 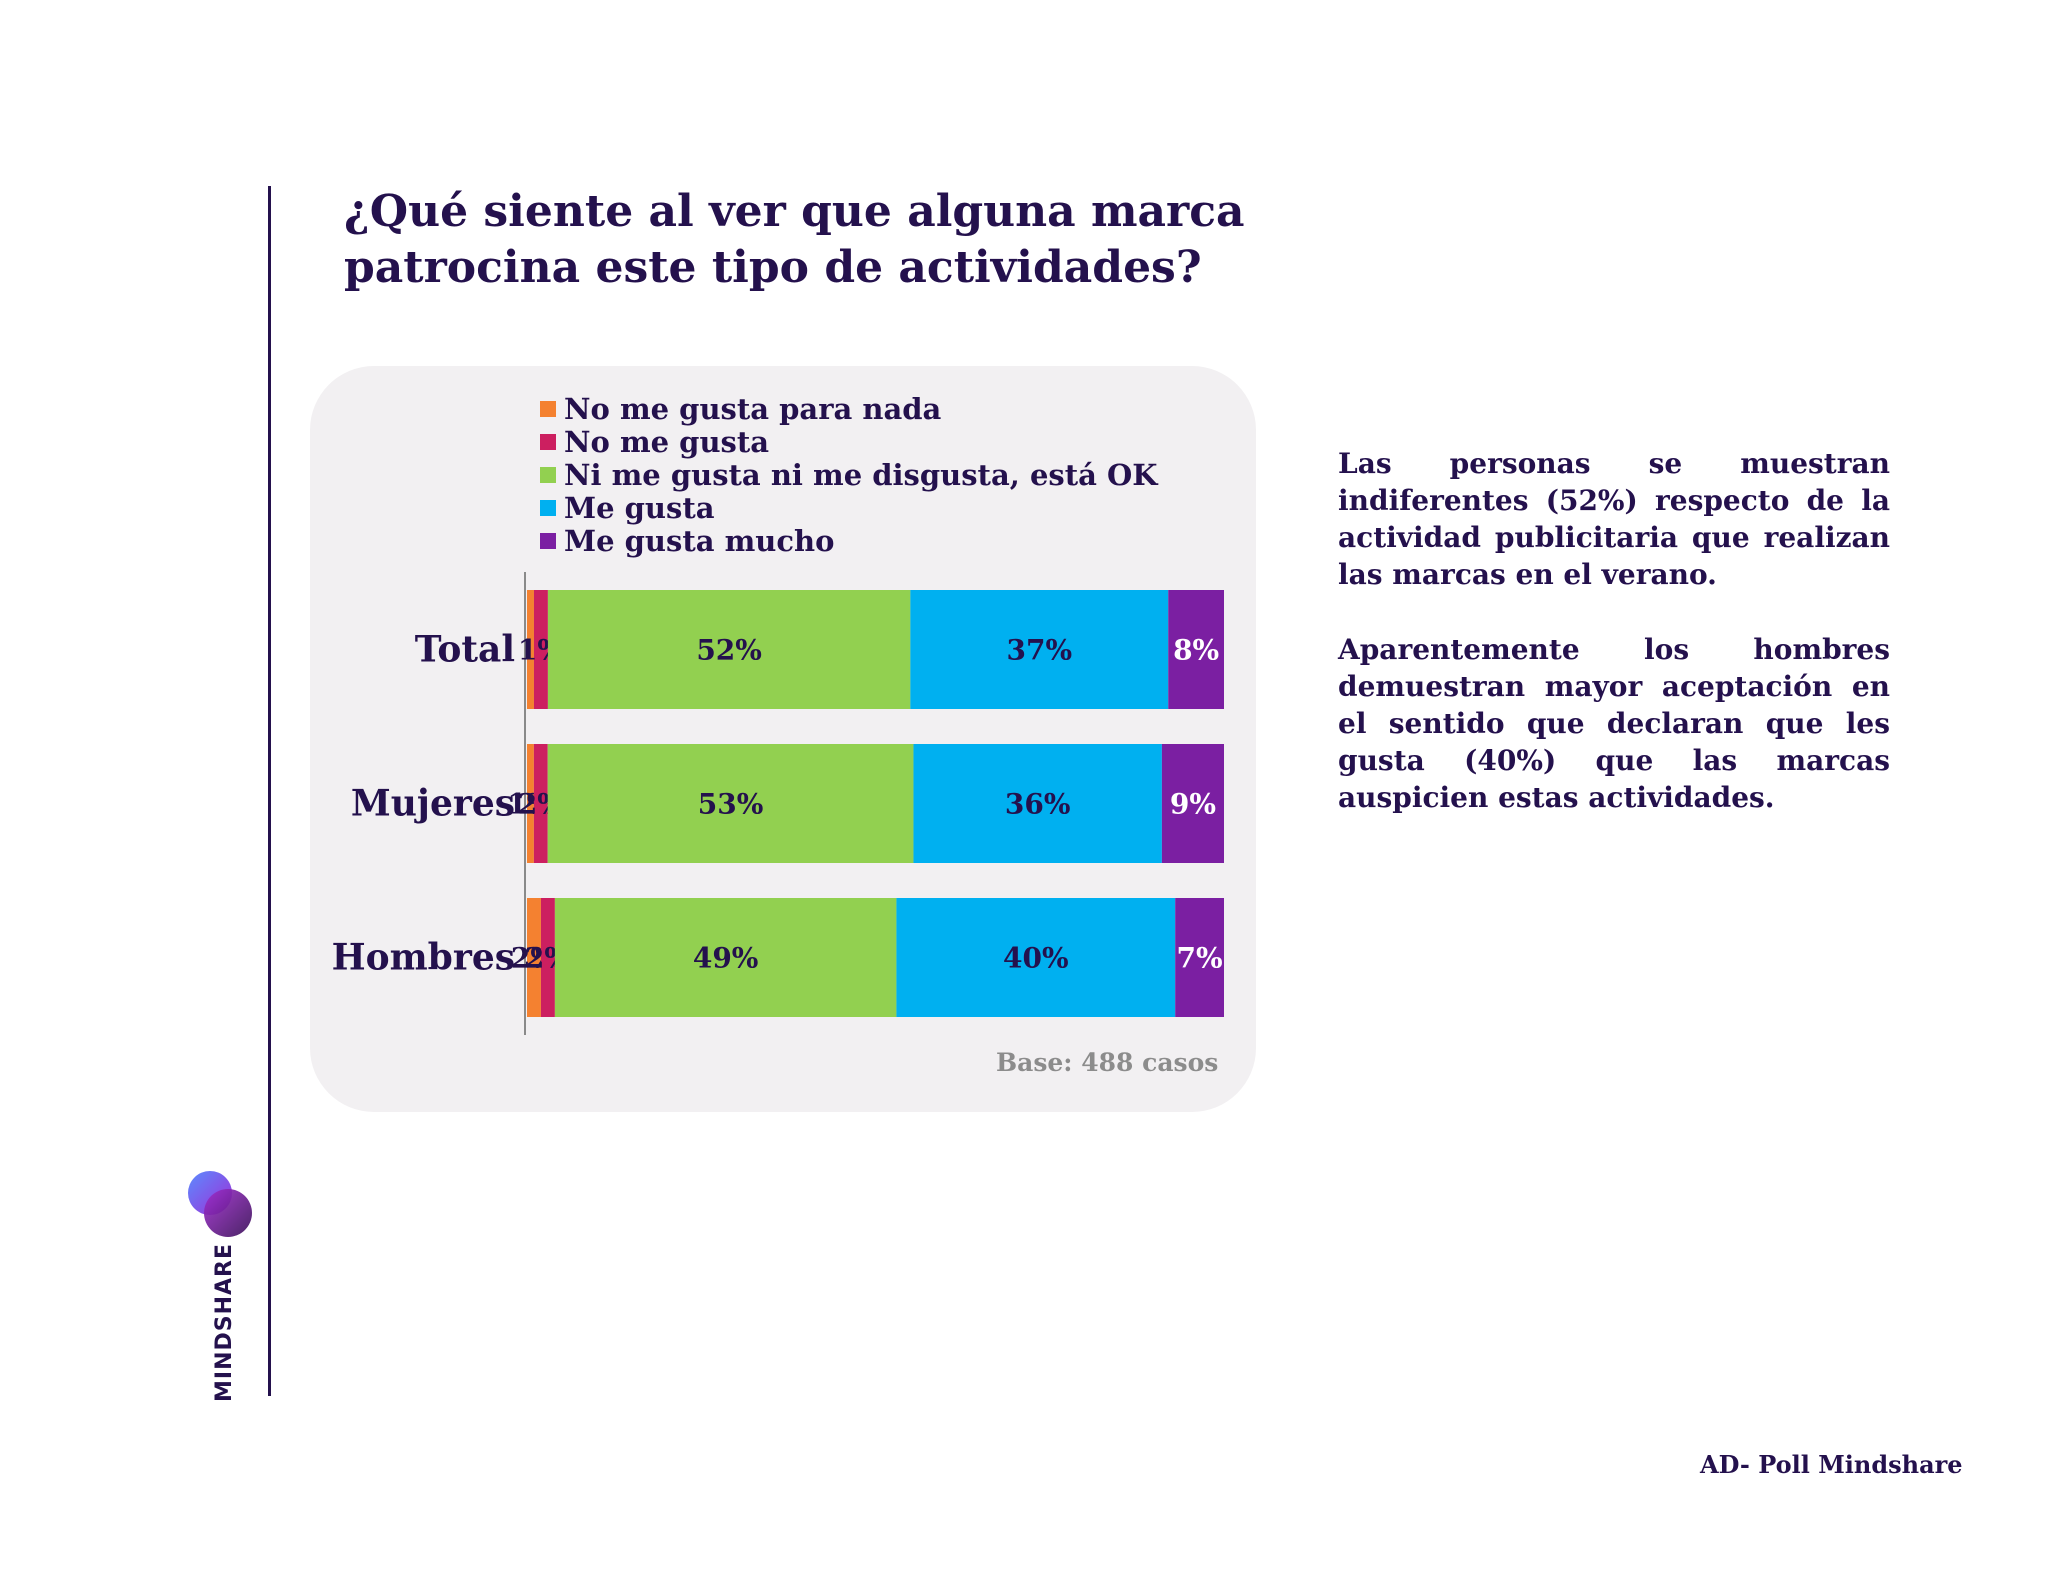 I want to click on legend-item: Me gusta mucho, so click(x=848, y=540).